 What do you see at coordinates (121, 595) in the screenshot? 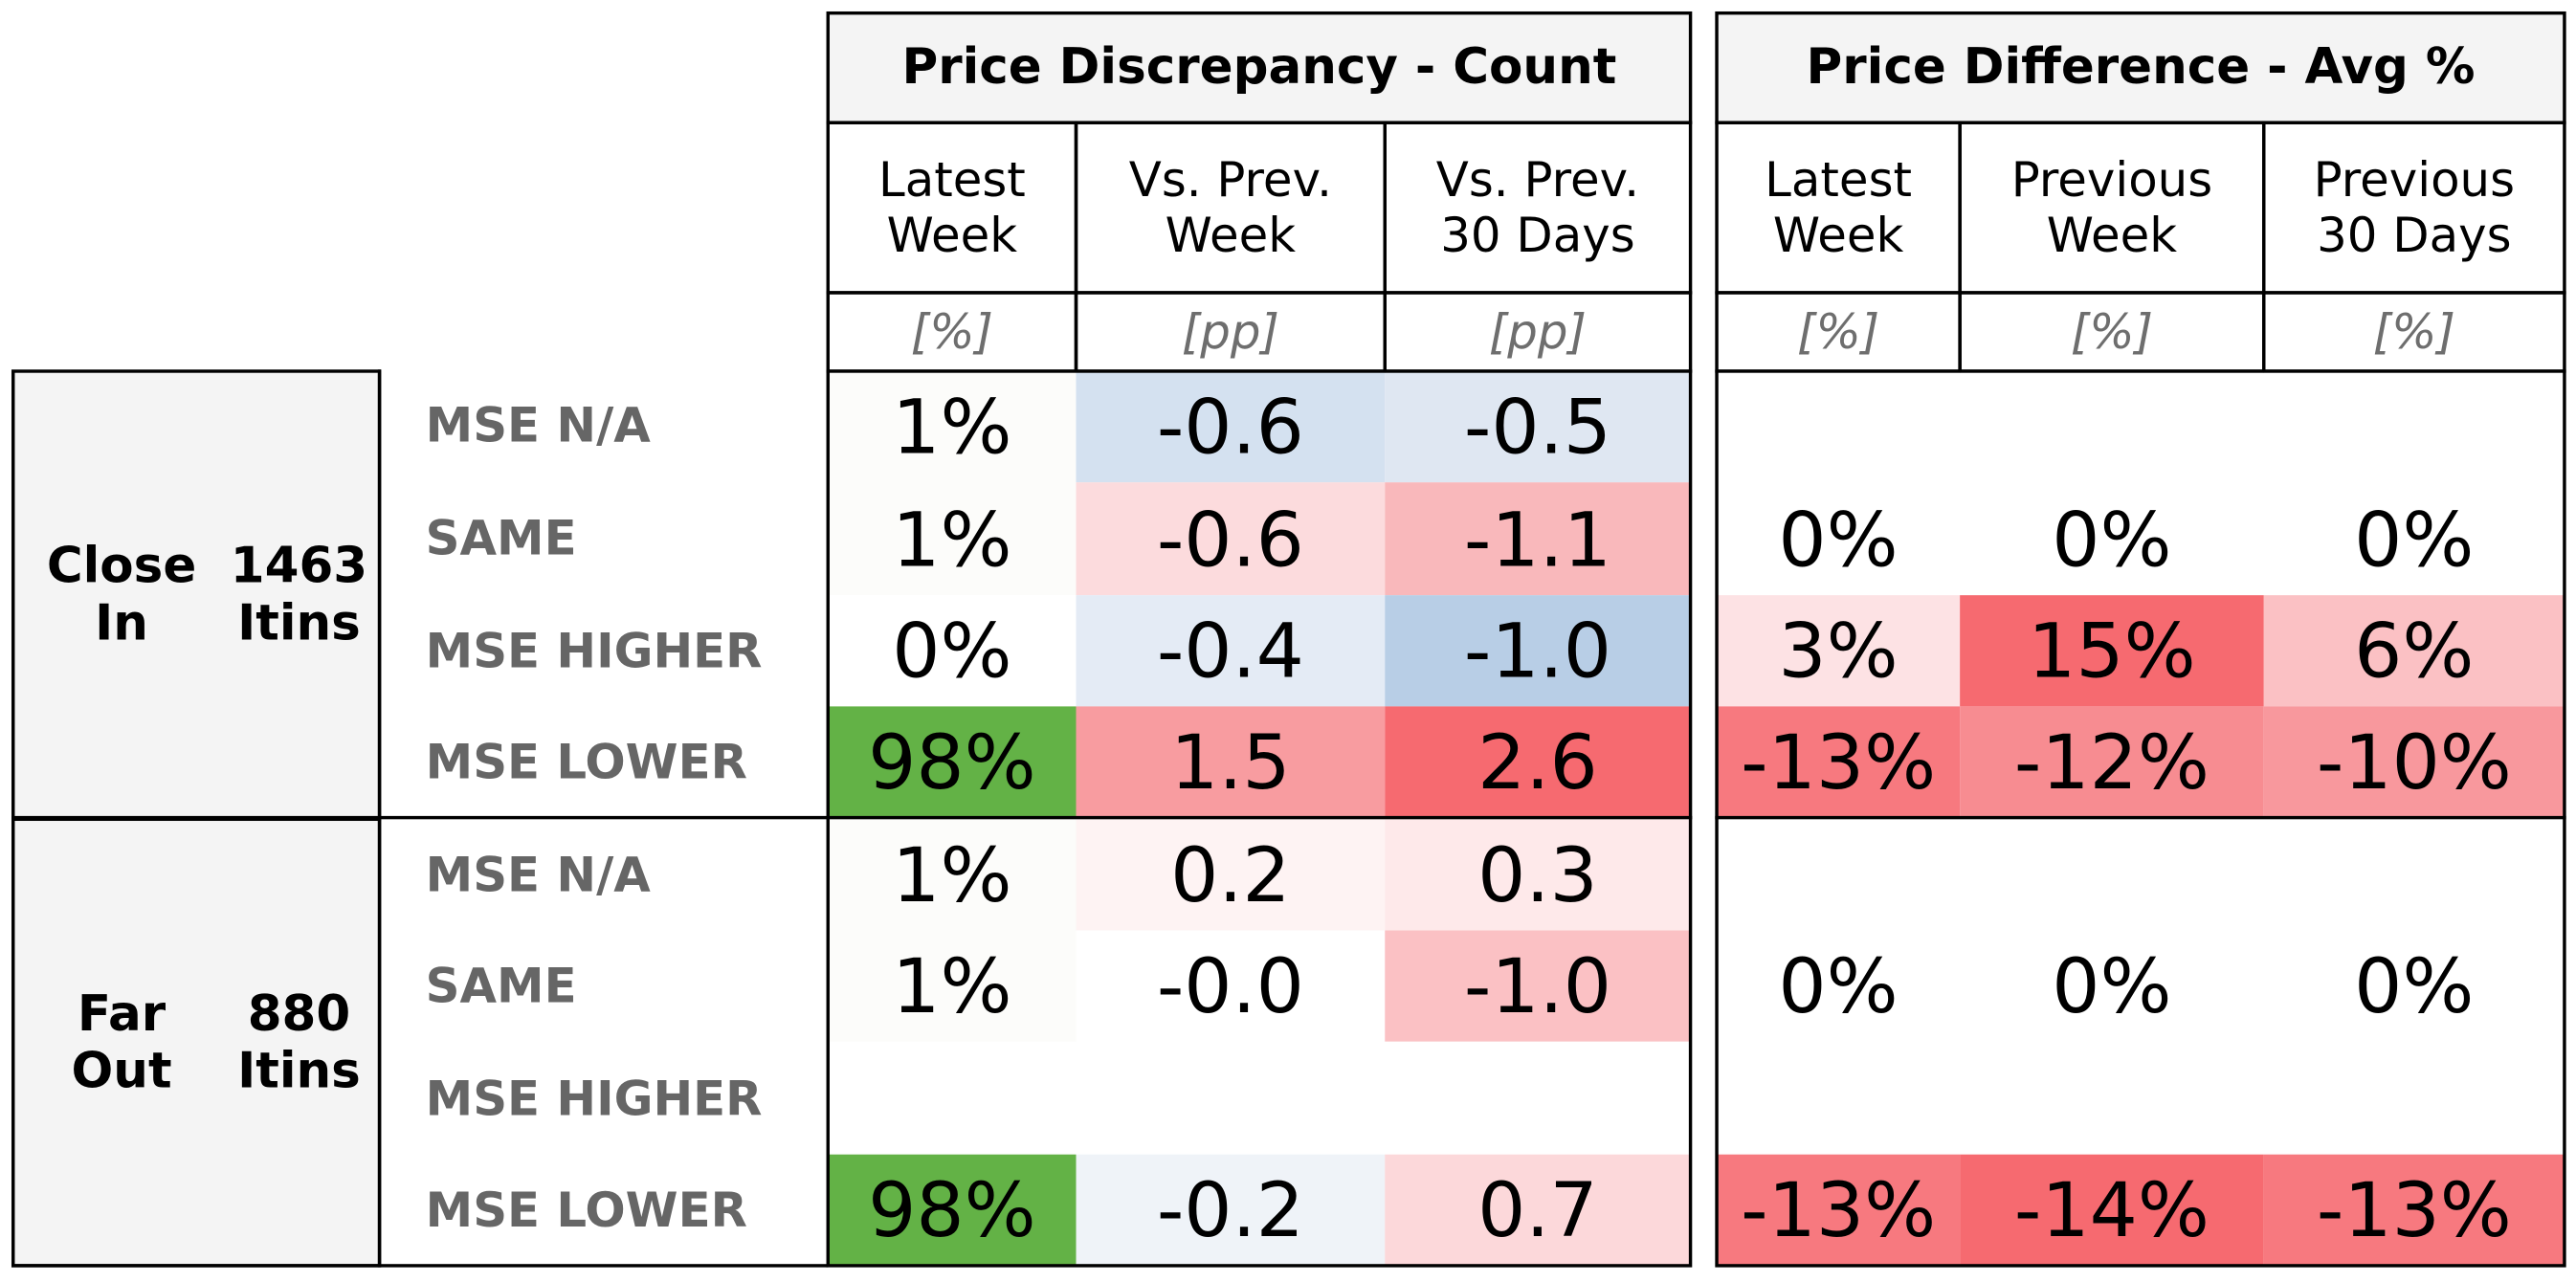
I see `group-name: Close In` at bounding box center [121, 595].